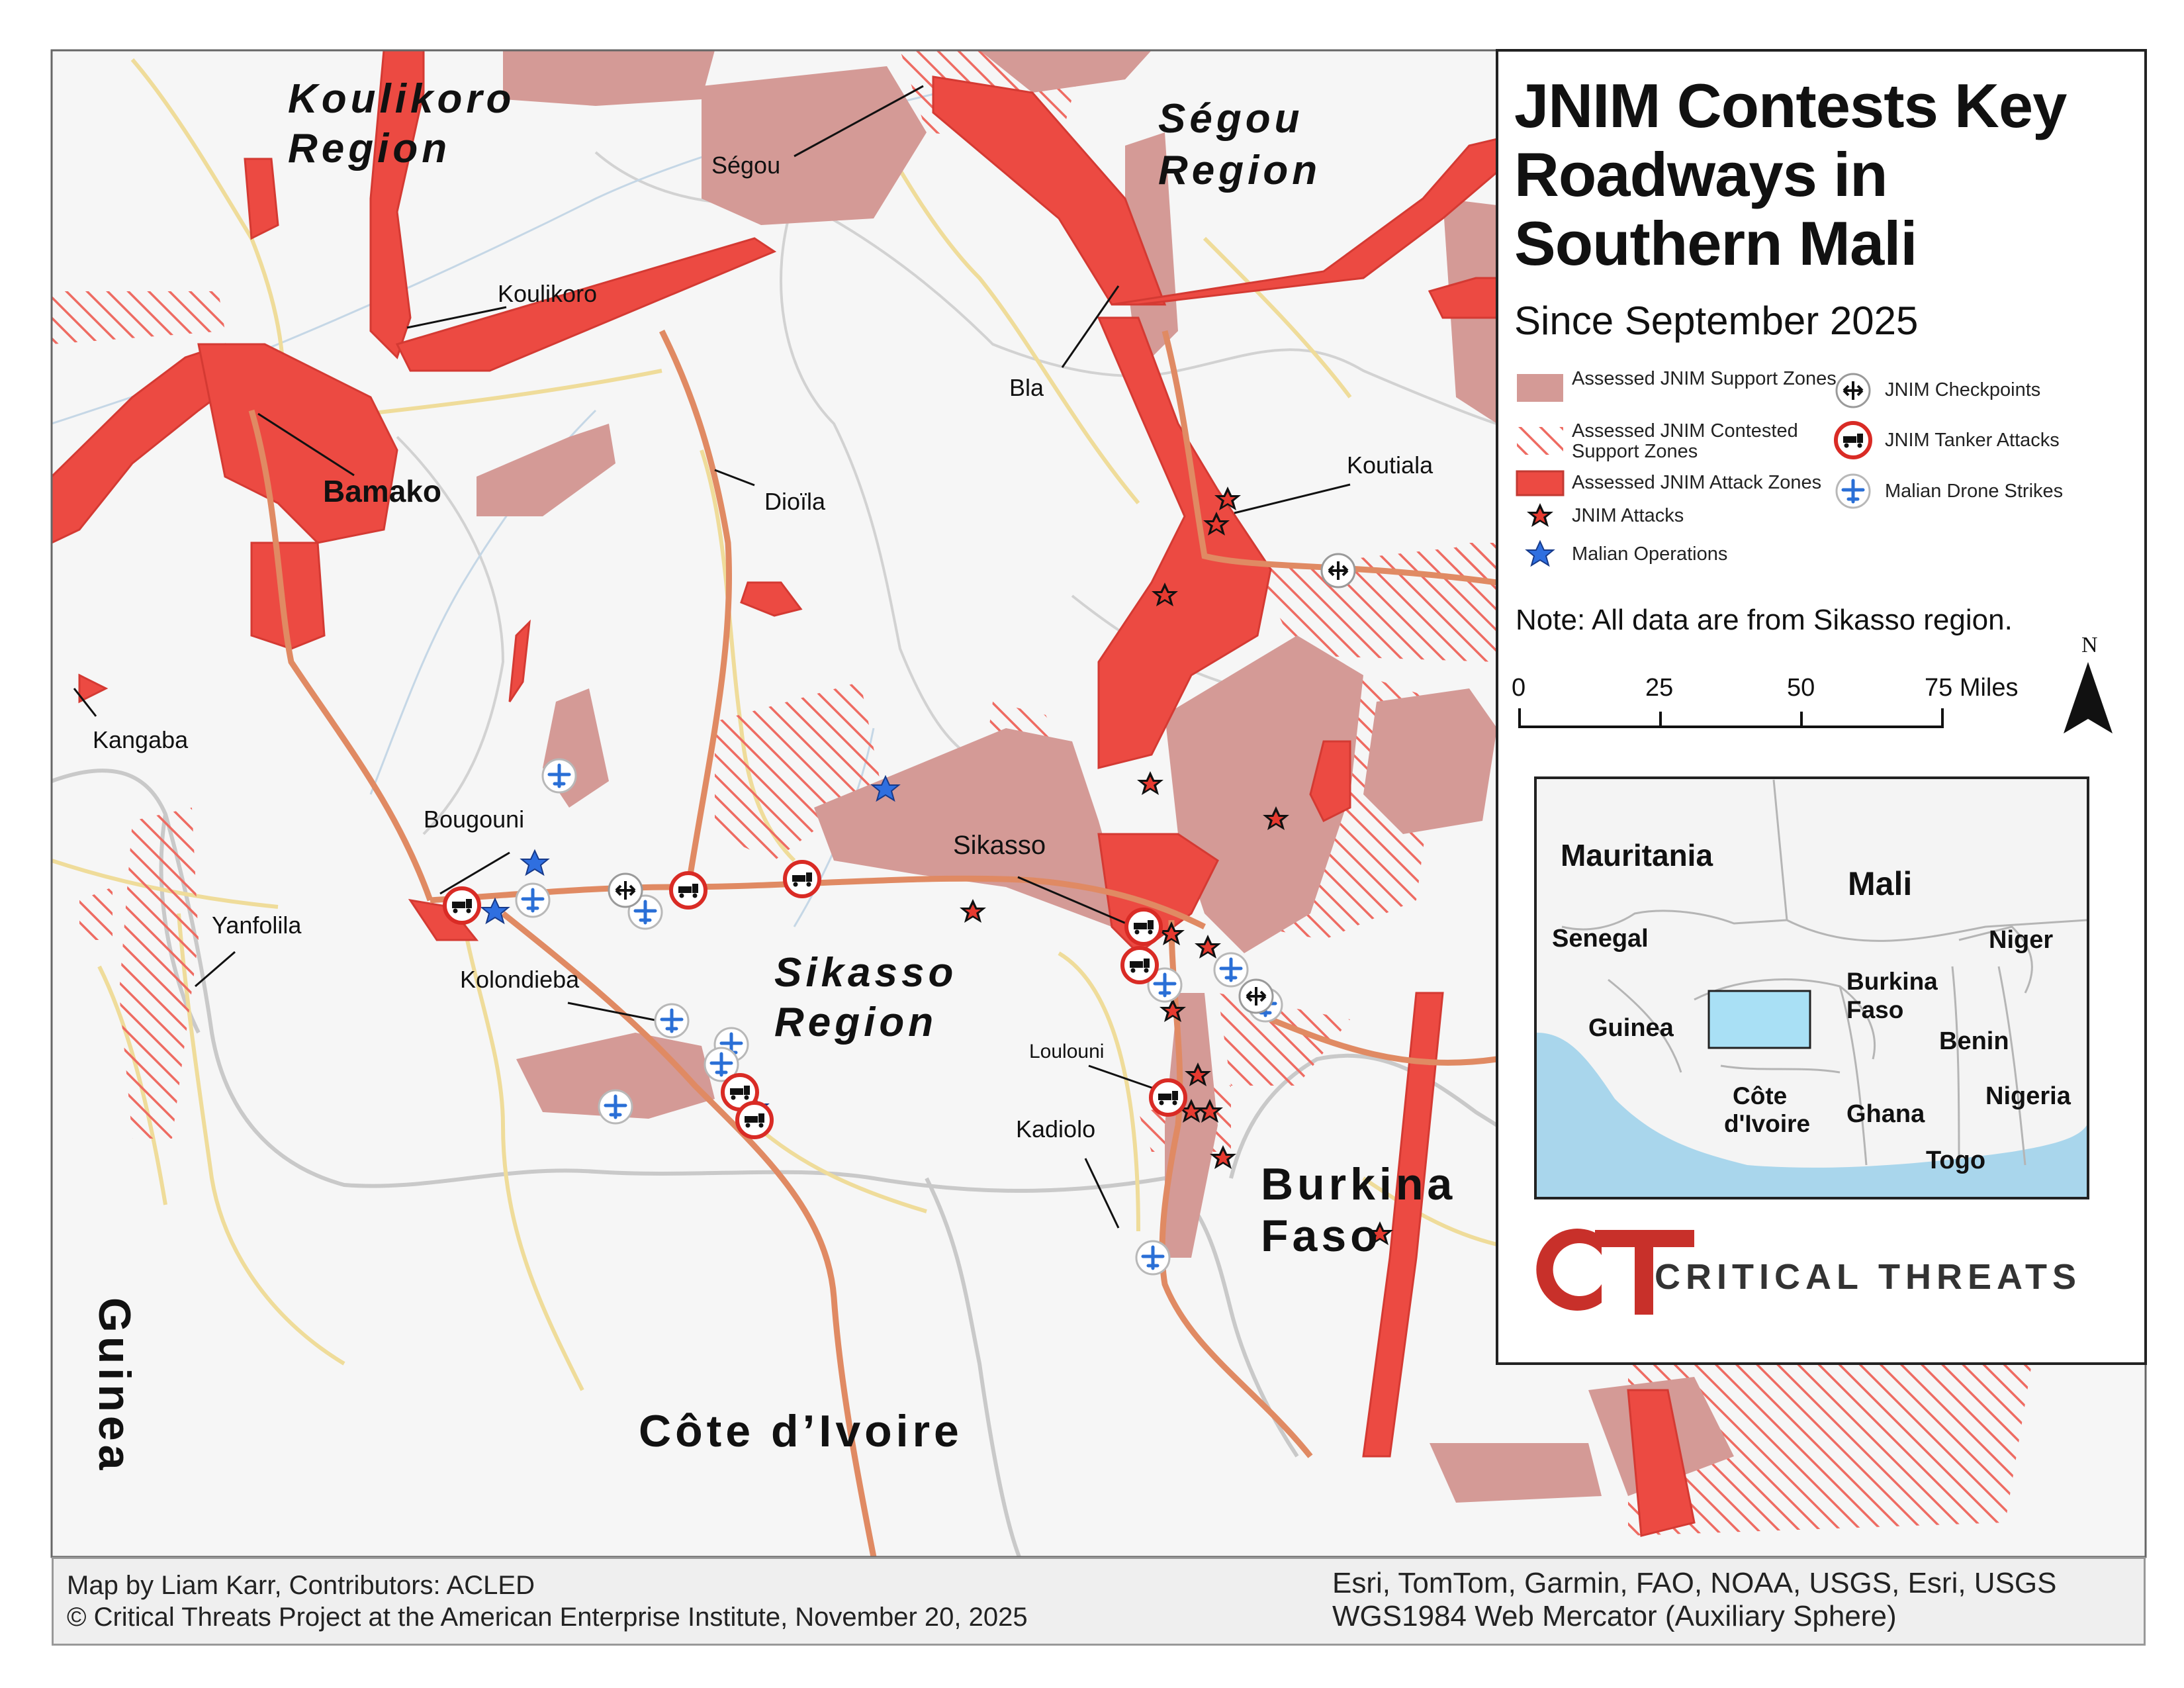 Image resolution: width=2184 pixels, height=1688 pixels. I want to click on scale-bar, so click(1731, 718).